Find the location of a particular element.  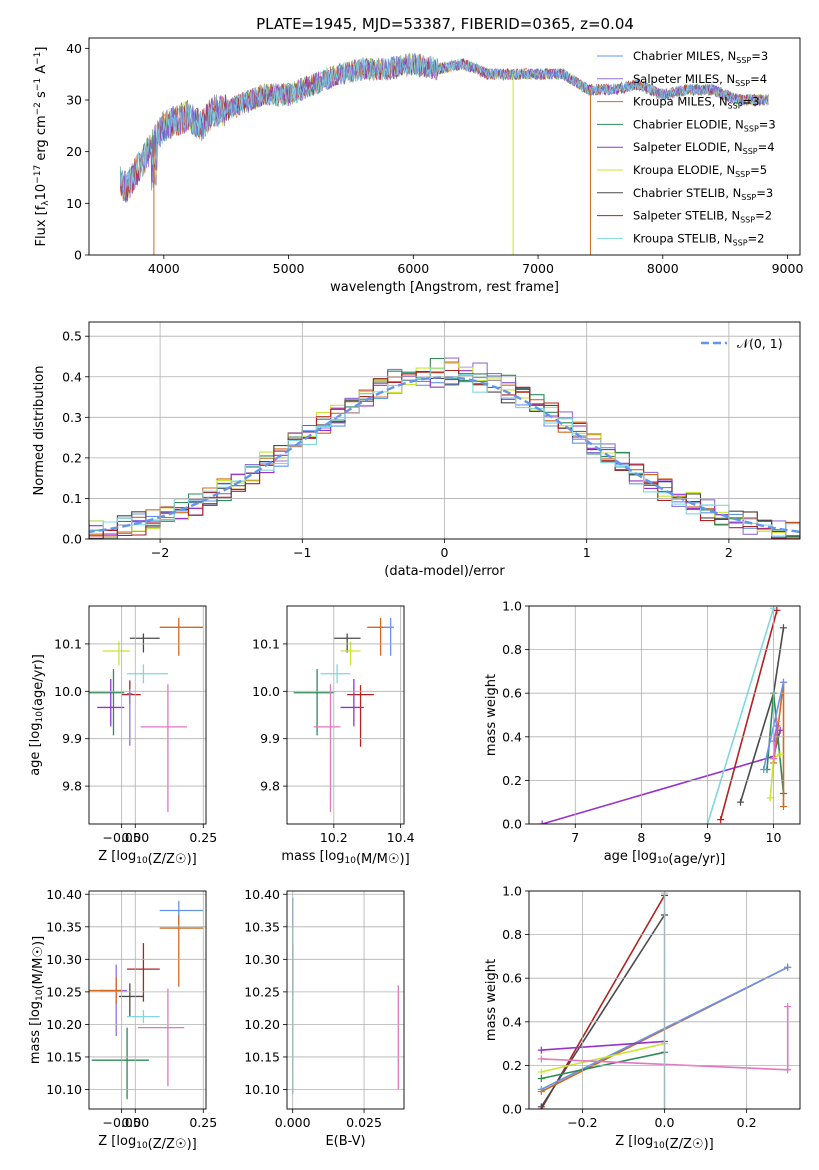

normal-curve is located at coordinates (444, 455).